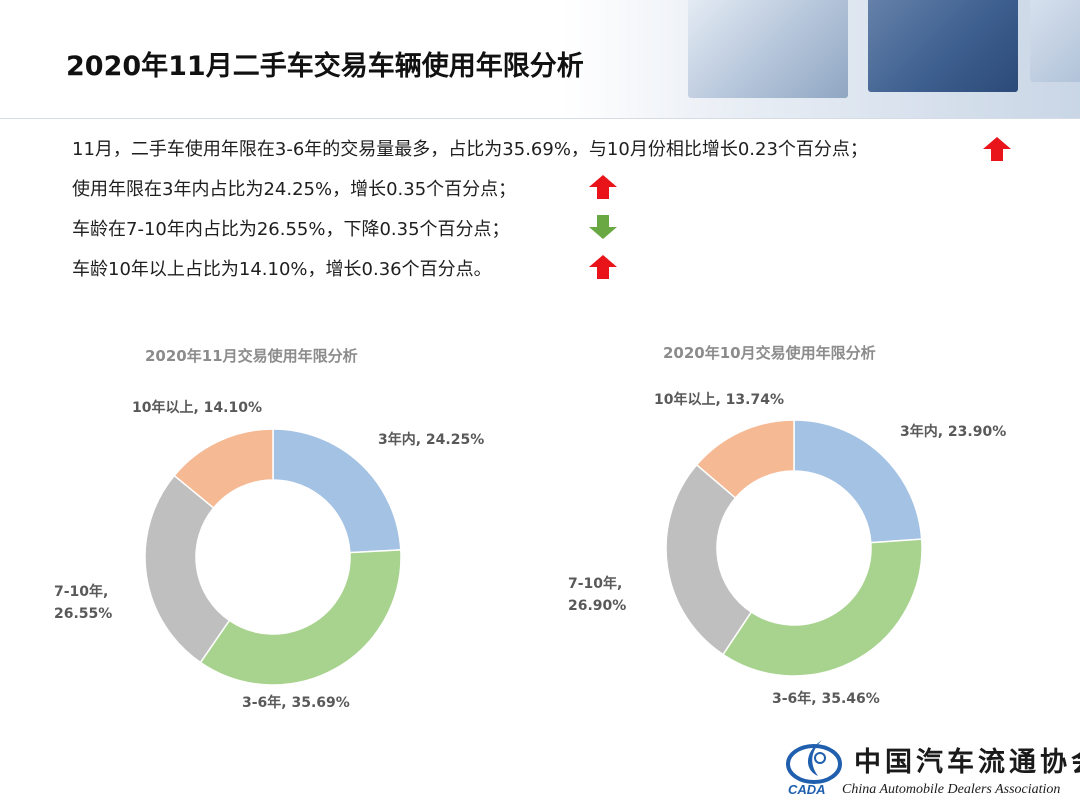 This screenshot has height=810, width=1080. Describe the element at coordinates (325, 66) in the screenshot. I see `page-title: 2020年11月二手车交易车辆使用年限分析` at that location.